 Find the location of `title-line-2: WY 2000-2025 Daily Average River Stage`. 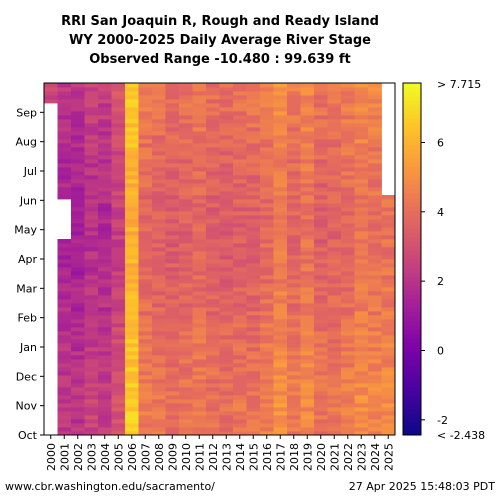

title-line-2: WY 2000-2025 Daily Average River Stage is located at coordinates (220, 40).